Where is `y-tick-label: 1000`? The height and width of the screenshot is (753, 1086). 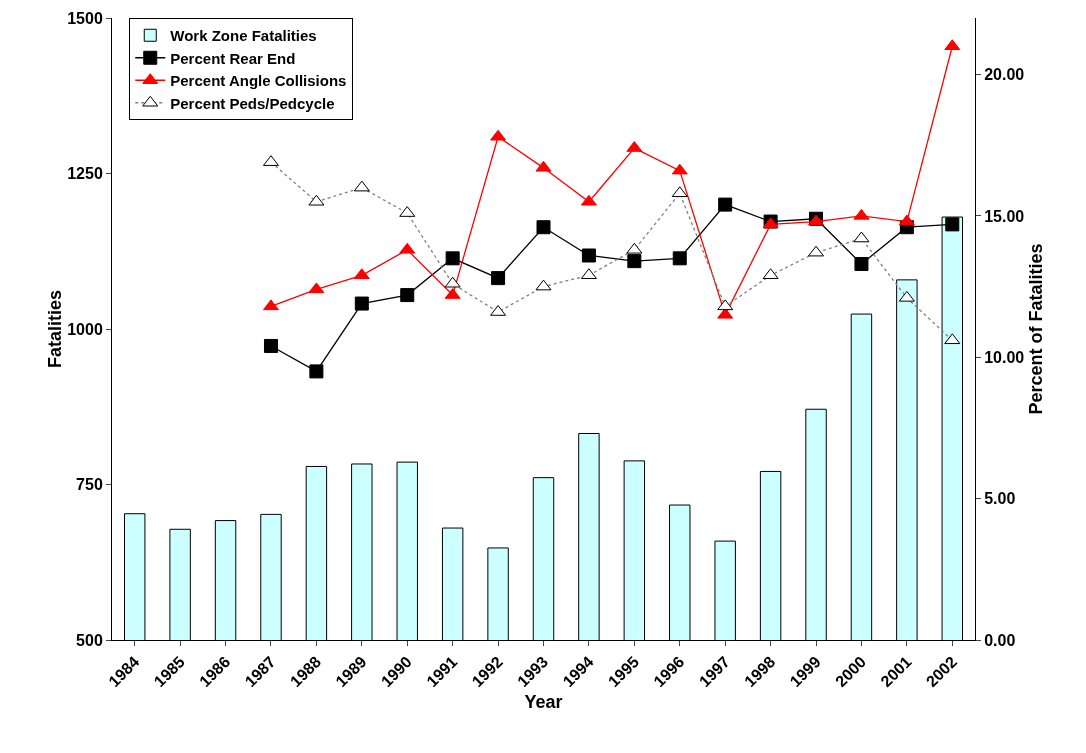 y-tick-label: 1000 is located at coordinates (85, 329).